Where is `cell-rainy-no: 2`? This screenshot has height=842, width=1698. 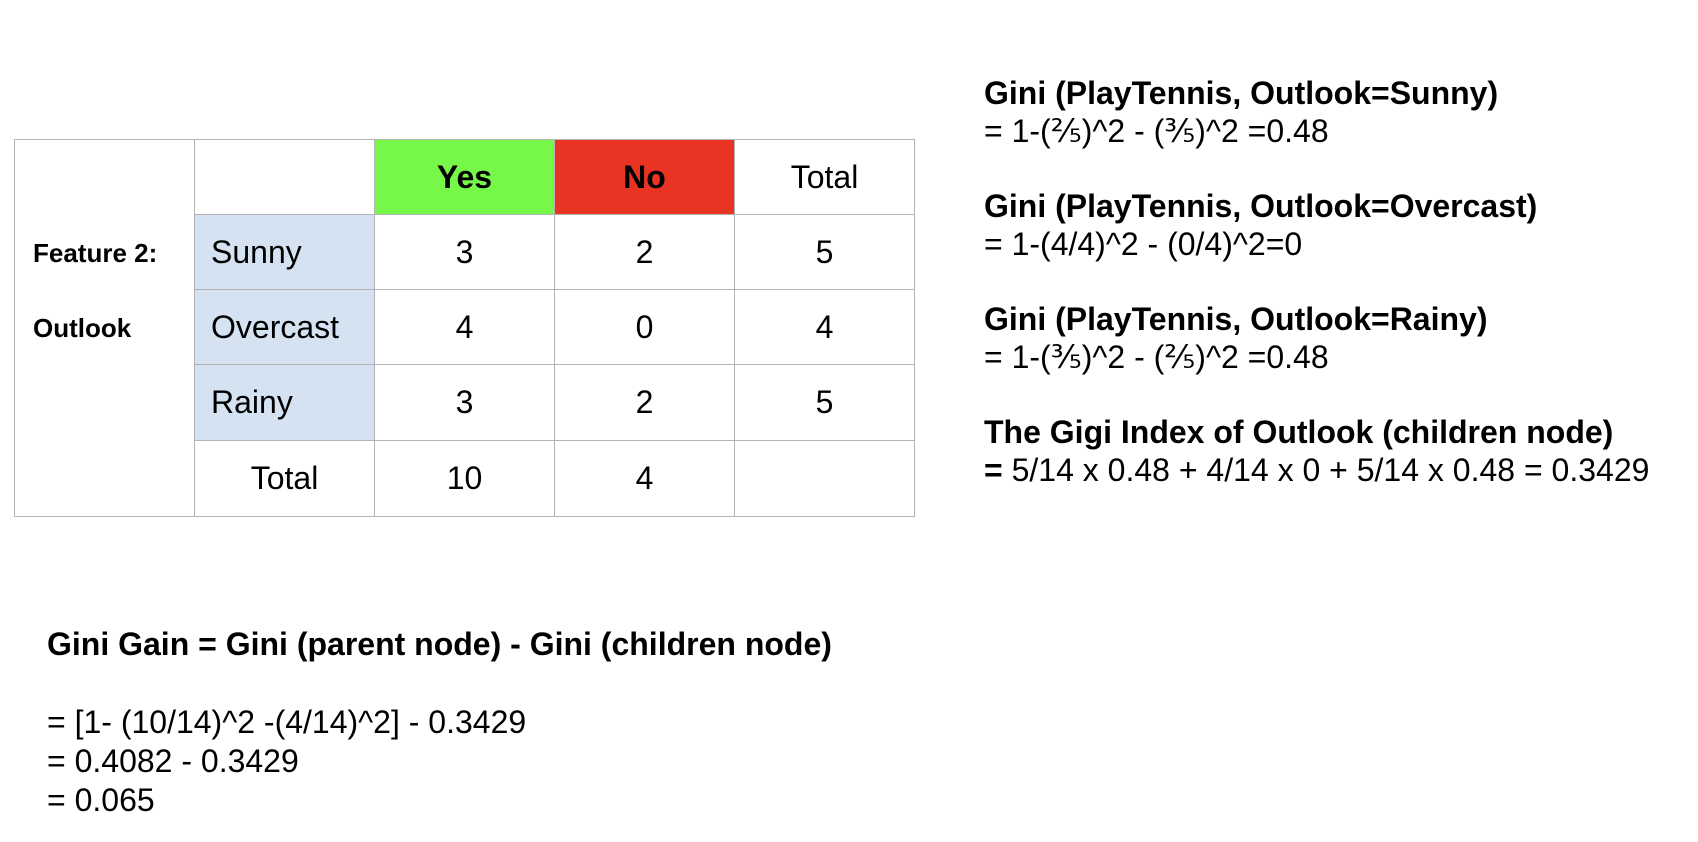
cell-rainy-no: 2 is located at coordinates (644, 402).